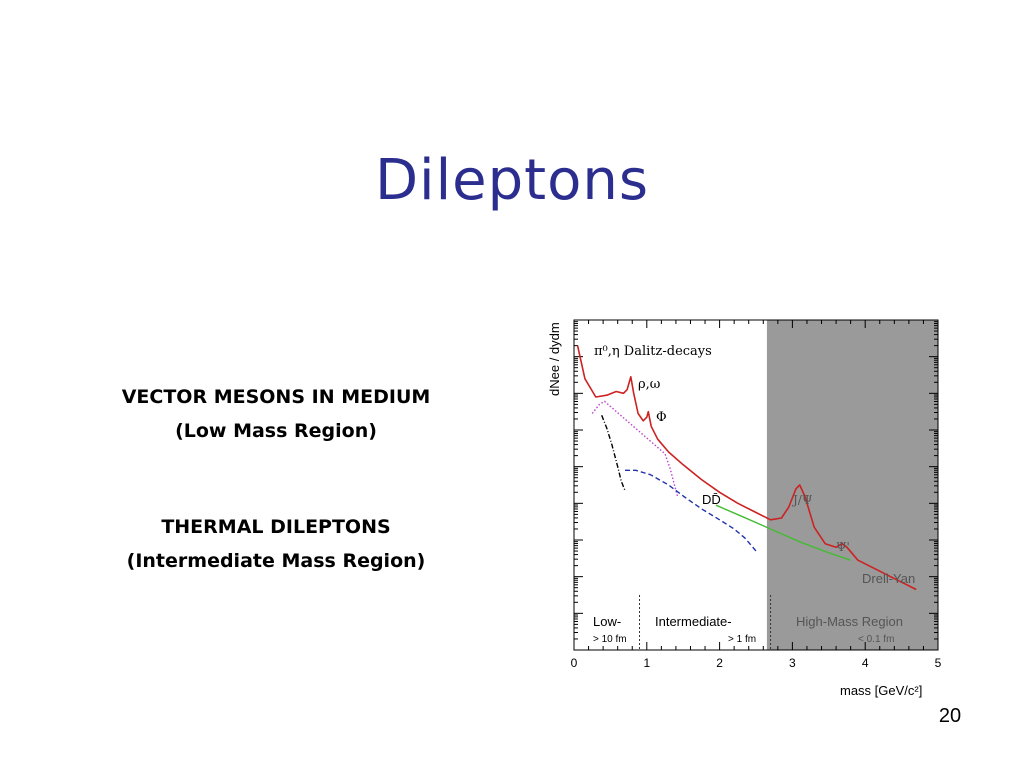 Image resolution: width=1024 pixels, height=768 pixels. What do you see at coordinates (653, 351) in the screenshot?
I see `annotation-dalitz: π⁰,η Dalitz-decays` at bounding box center [653, 351].